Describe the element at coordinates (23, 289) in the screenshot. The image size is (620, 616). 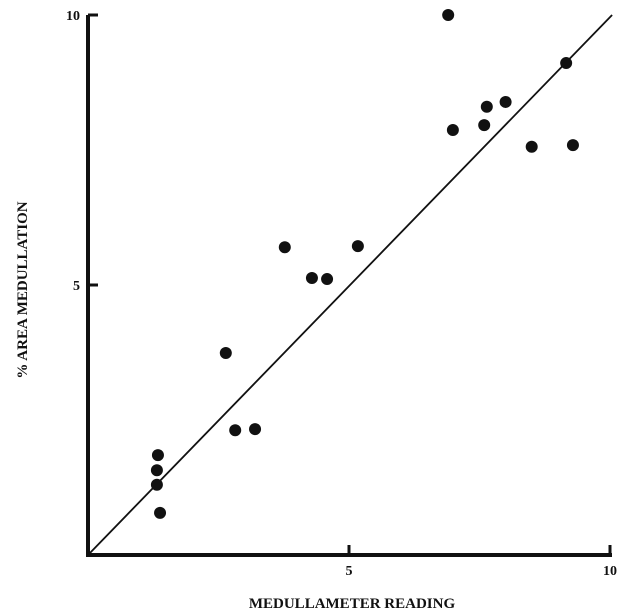
I see `y-axis-label: % AREA MEDULLATION` at that location.